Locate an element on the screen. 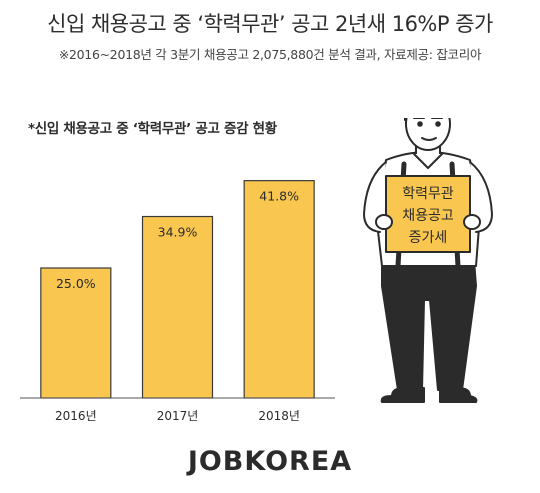 The image size is (540, 493). sign-line-3: 증가세 is located at coordinates (428, 238).